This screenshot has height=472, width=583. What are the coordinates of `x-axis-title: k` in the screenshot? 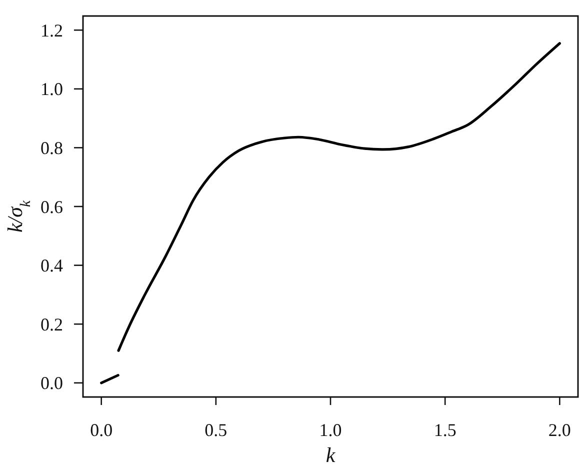 It's located at (331, 455).